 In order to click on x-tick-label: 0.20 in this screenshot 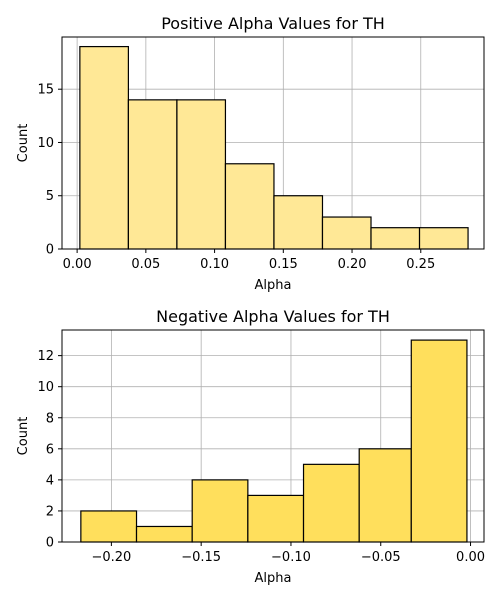, I will do `click(352, 264)`.